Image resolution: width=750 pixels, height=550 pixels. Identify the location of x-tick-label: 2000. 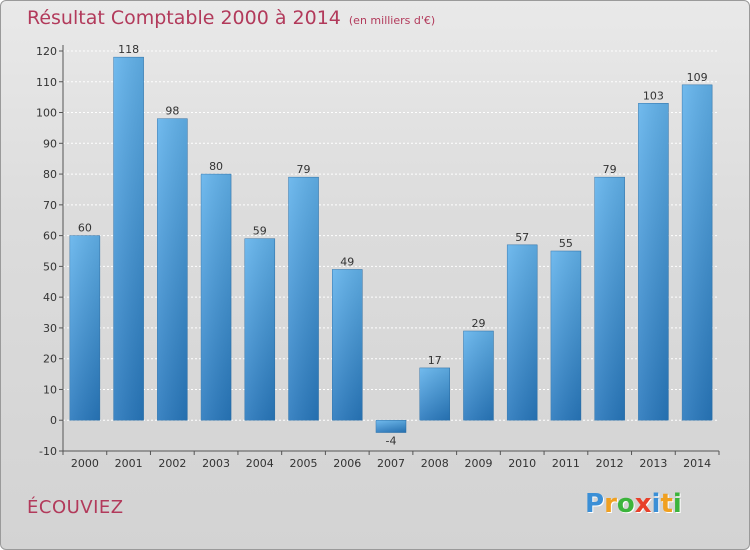
(85, 463).